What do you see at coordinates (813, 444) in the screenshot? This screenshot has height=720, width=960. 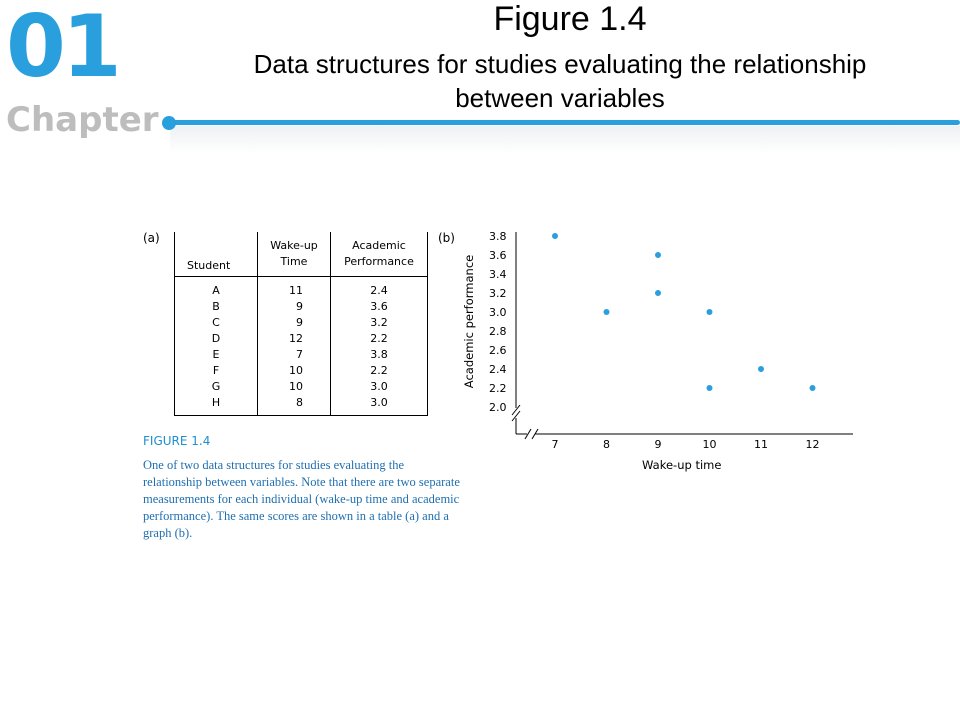 I see `x-tick-label: 12` at bounding box center [813, 444].